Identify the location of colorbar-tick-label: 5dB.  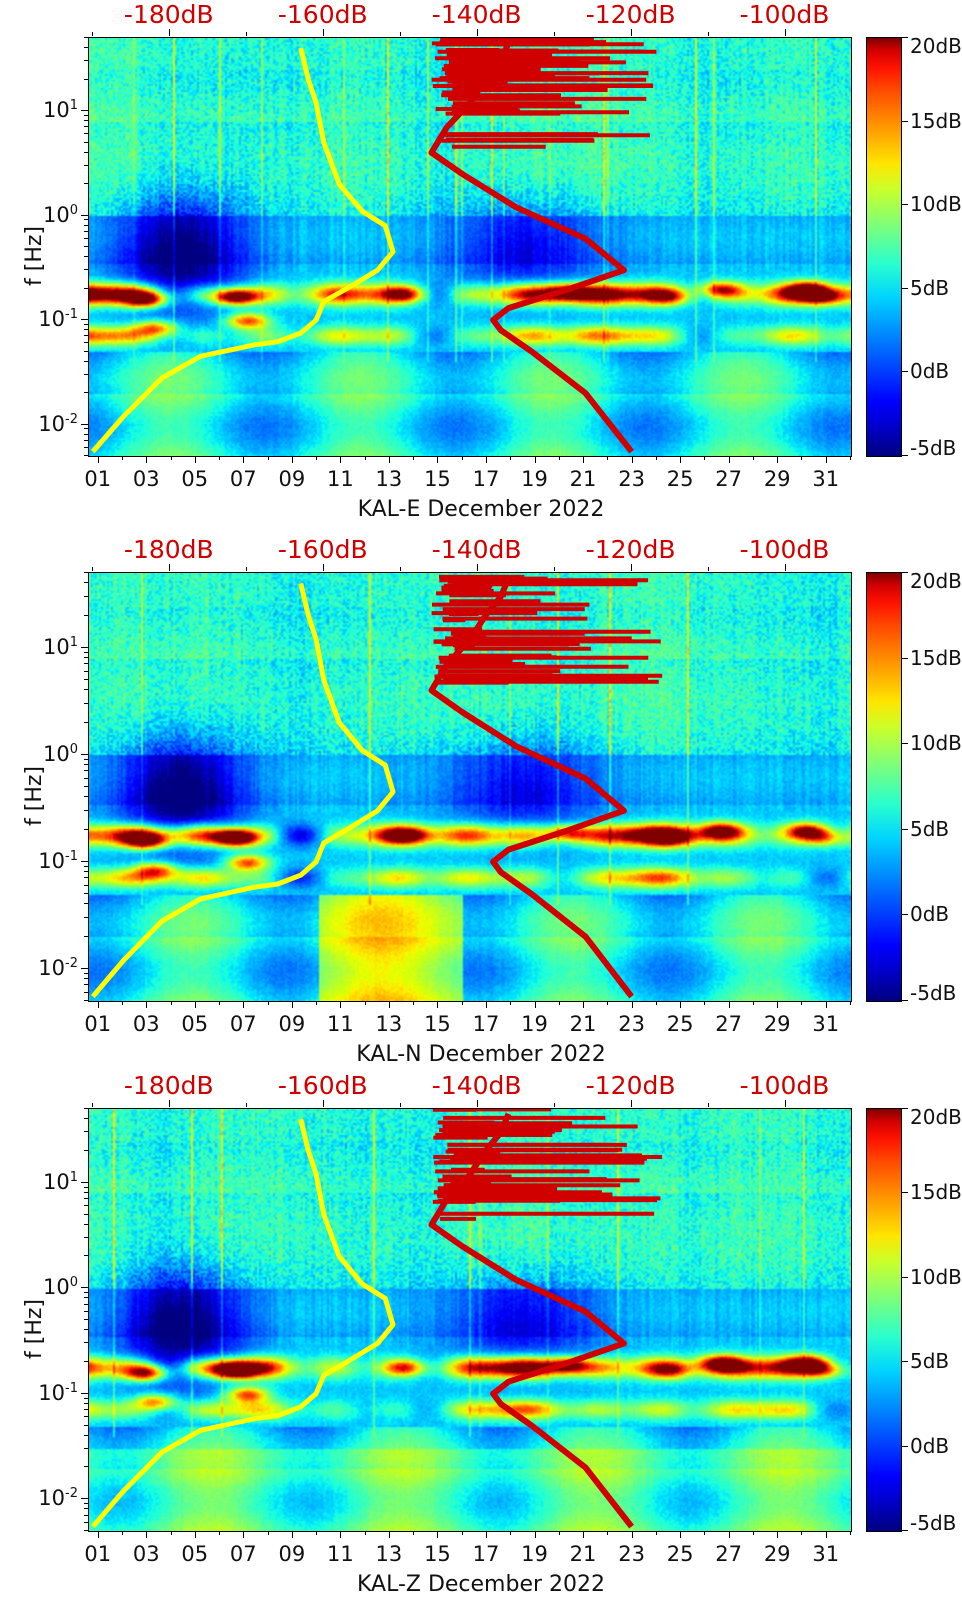
(930, 828).